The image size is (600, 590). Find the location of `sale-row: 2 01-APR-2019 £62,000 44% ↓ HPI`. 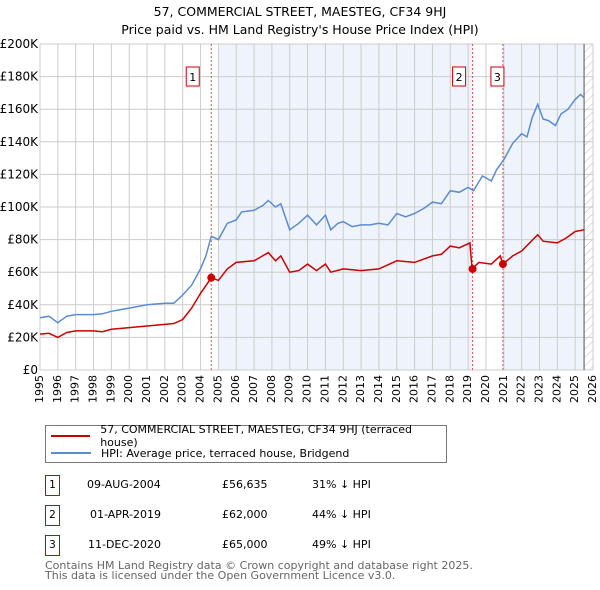

sale-row: 2 01-APR-2019 £62,000 44% ↓ HPI is located at coordinates (255, 515).